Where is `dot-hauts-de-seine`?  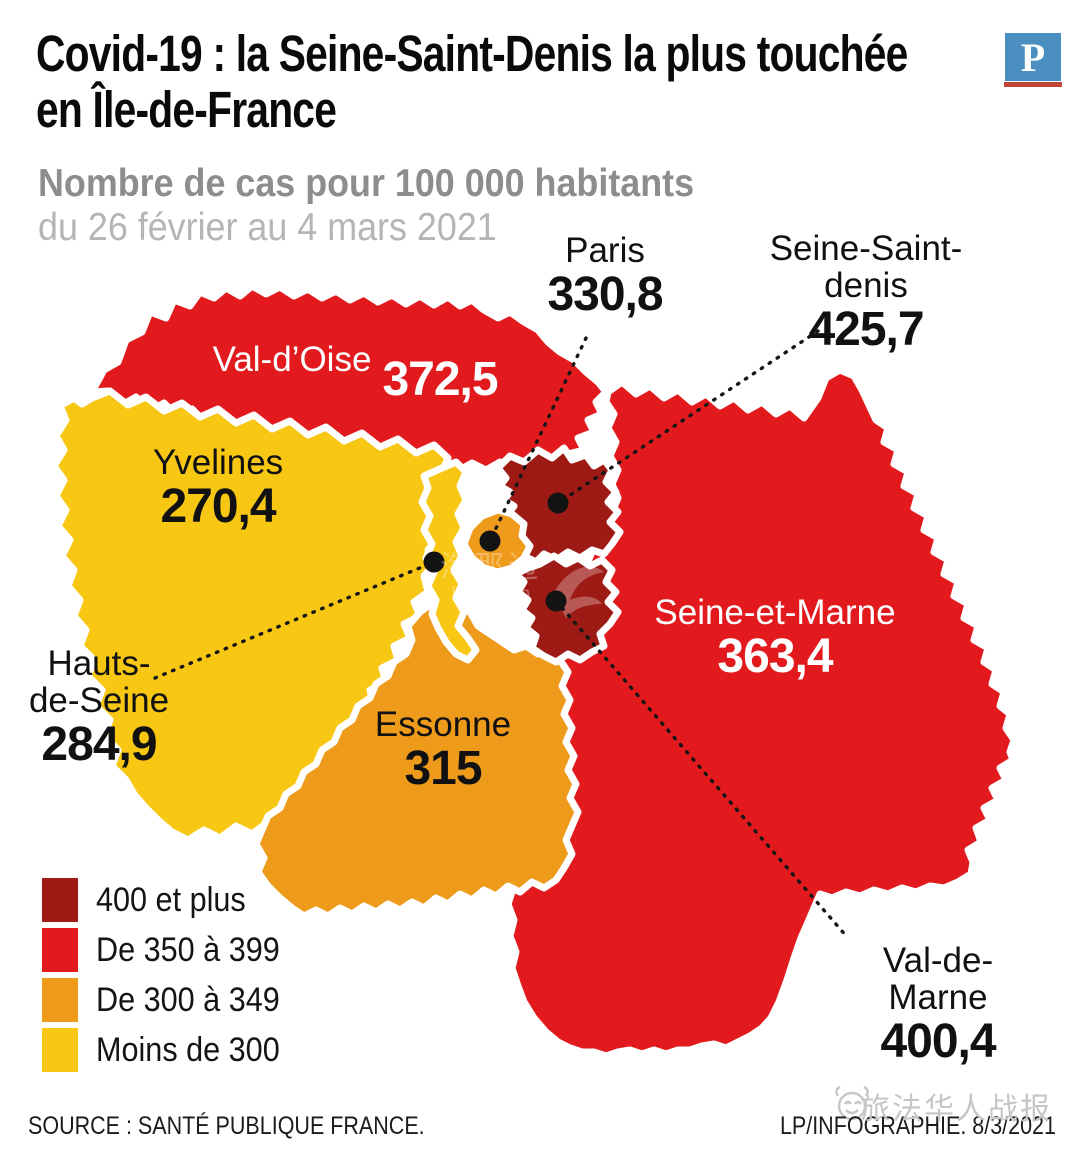
dot-hauts-de-seine is located at coordinates (434, 562).